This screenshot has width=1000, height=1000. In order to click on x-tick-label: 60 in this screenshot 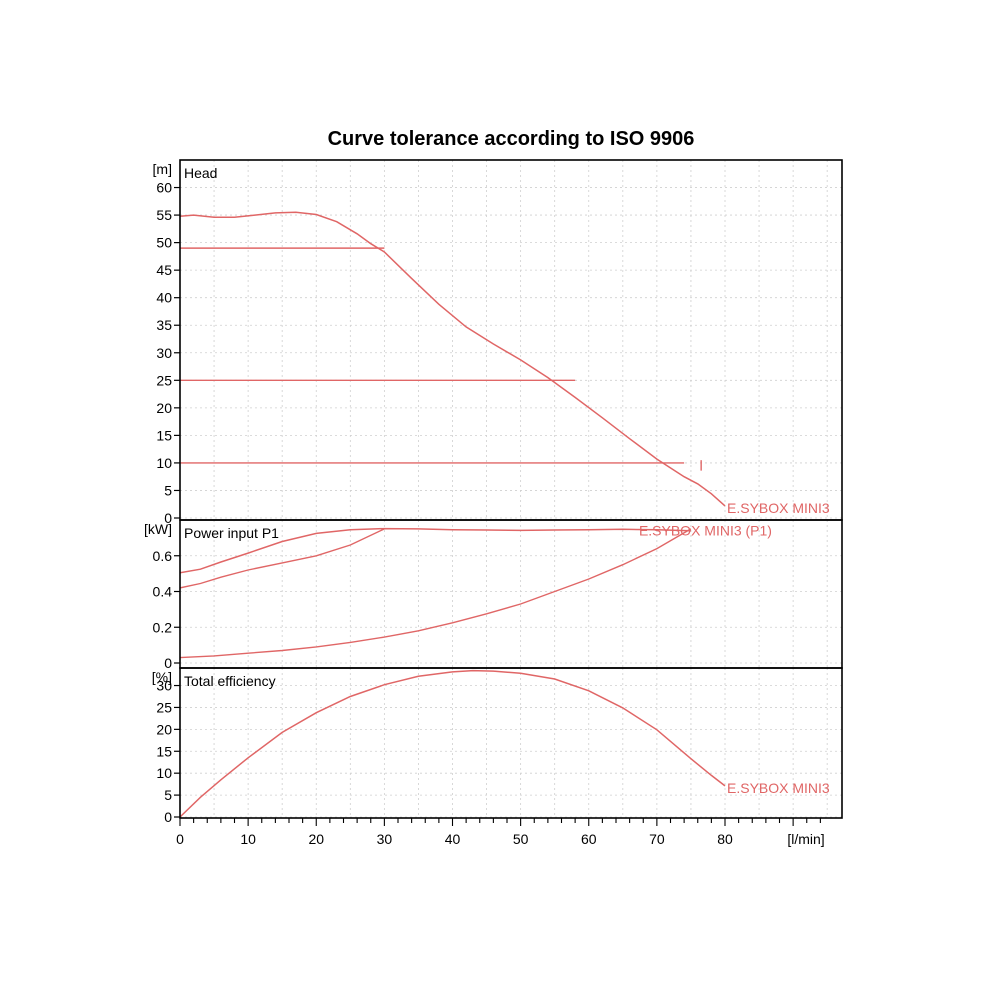, I will do `click(589, 839)`.